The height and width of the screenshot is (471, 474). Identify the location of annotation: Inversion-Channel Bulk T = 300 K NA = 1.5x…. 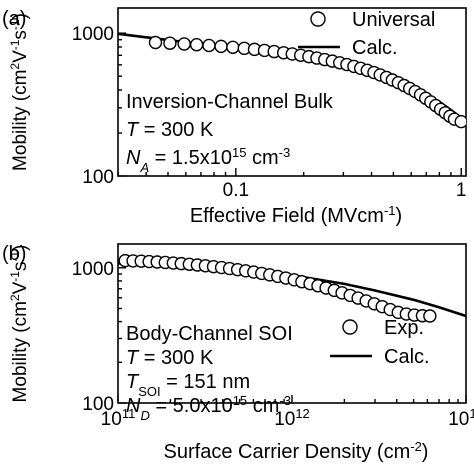
(230, 133).